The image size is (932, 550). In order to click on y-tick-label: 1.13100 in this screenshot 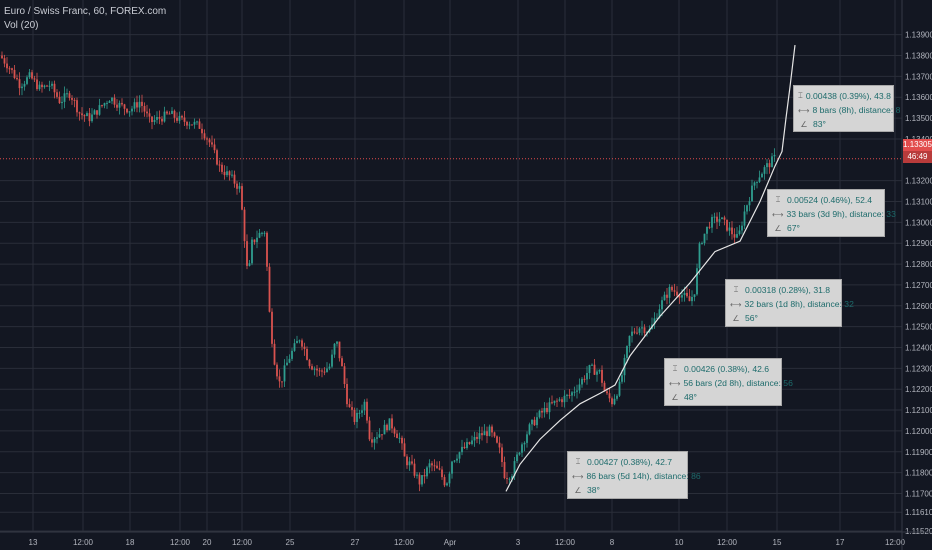, I will do `click(918, 202)`.